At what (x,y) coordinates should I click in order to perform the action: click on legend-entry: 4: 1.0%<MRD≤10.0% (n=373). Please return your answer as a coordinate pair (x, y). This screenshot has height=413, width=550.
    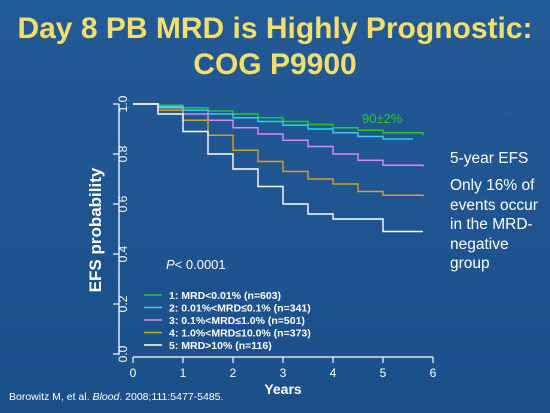
    Looking at the image, I should click on (240, 334).